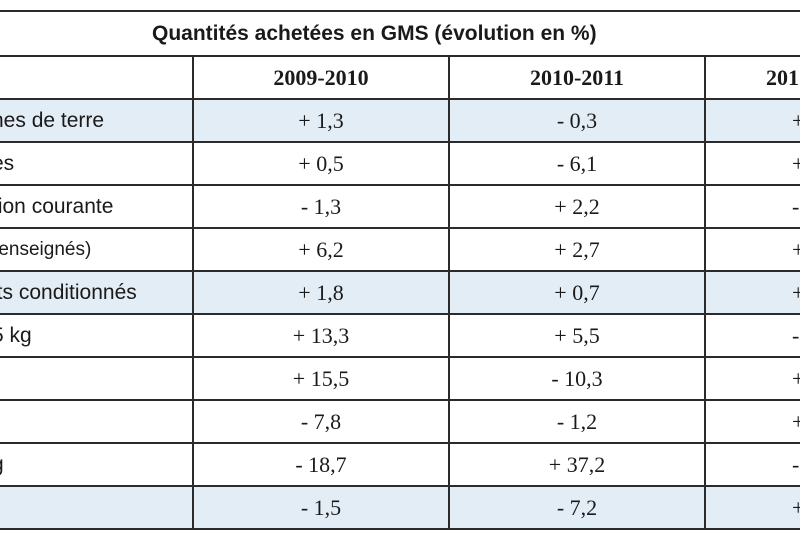 The width and height of the screenshot is (800, 550). Describe the element at coordinates (321, 292) in the screenshot. I see `row-value-2009-2010: + 1,8` at that location.